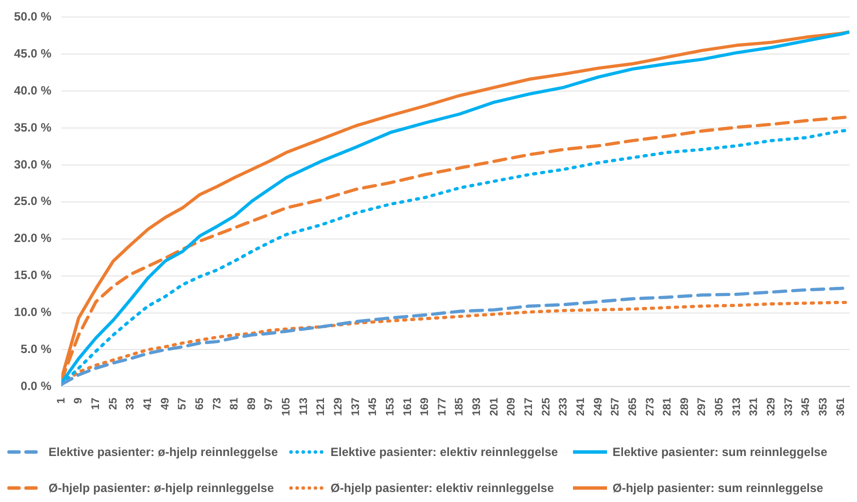 The width and height of the screenshot is (857, 502). What do you see at coordinates (442, 488) in the screenshot?
I see `legend-label: Ø-hjelp pasienter: elektiv reinnleggelse` at bounding box center [442, 488].